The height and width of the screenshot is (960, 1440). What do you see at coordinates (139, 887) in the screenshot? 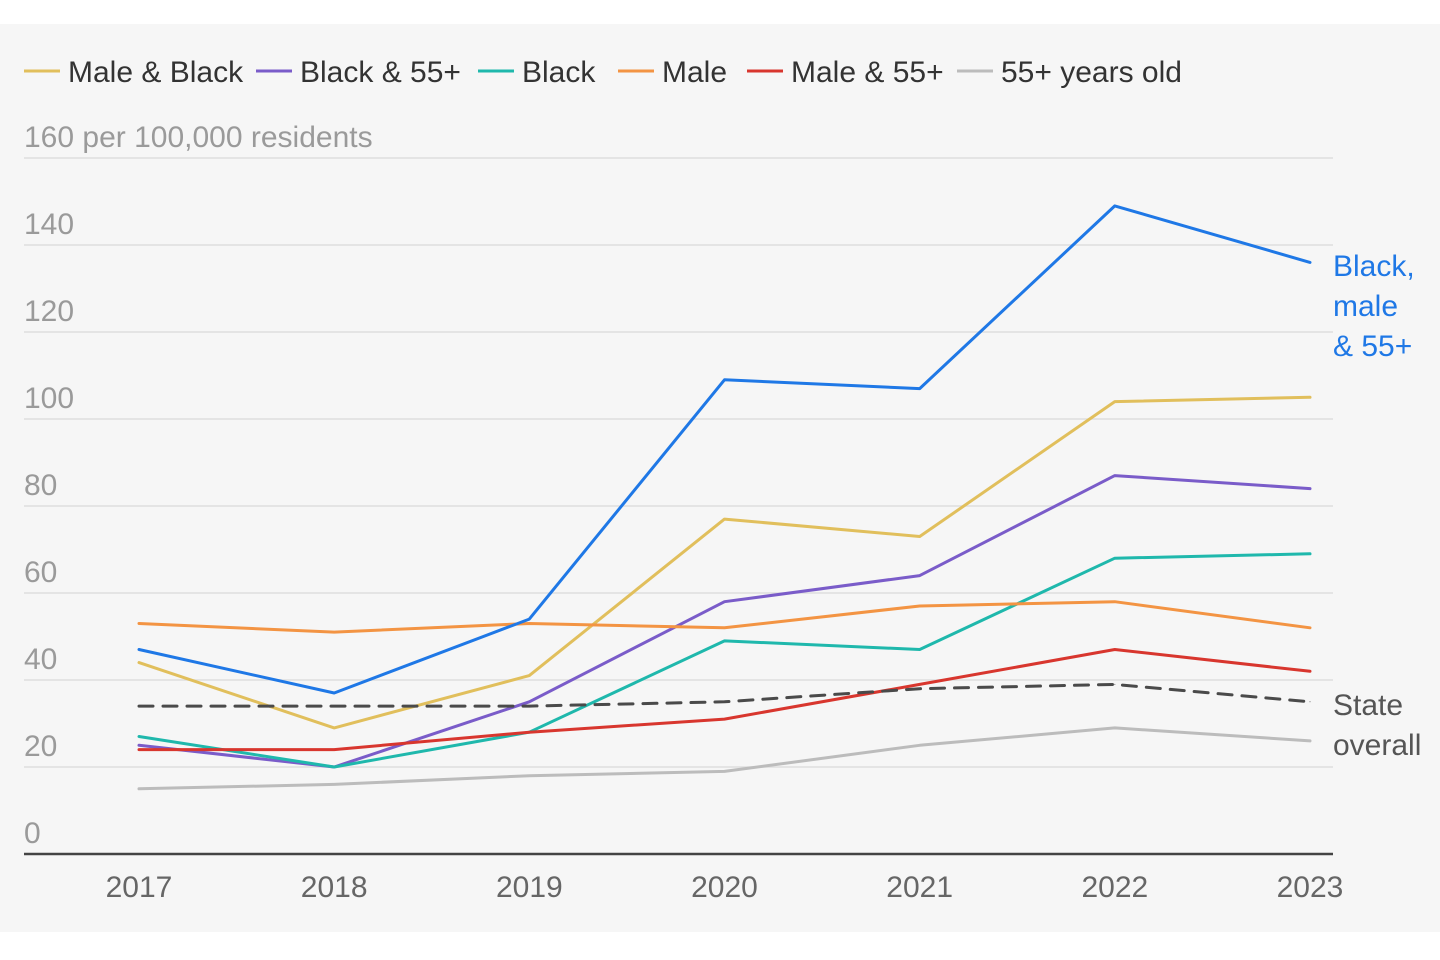
I see `x-tick-label: 2017` at bounding box center [139, 887].